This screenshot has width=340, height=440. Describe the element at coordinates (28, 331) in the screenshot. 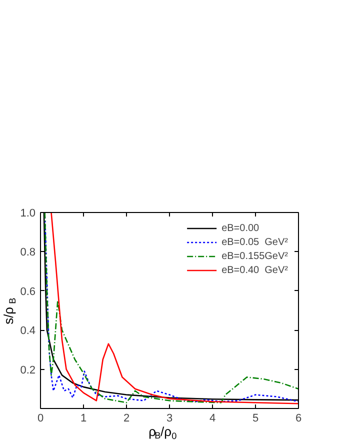

I see `y-tick-label: 0.4` at that location.